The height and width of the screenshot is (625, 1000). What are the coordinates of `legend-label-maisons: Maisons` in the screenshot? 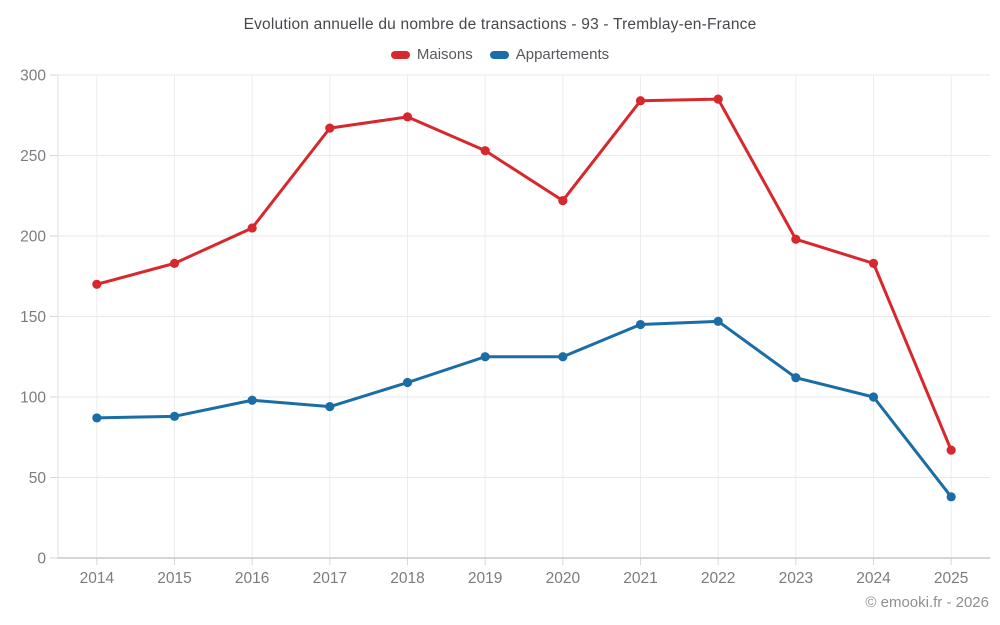 It's located at (444, 54).